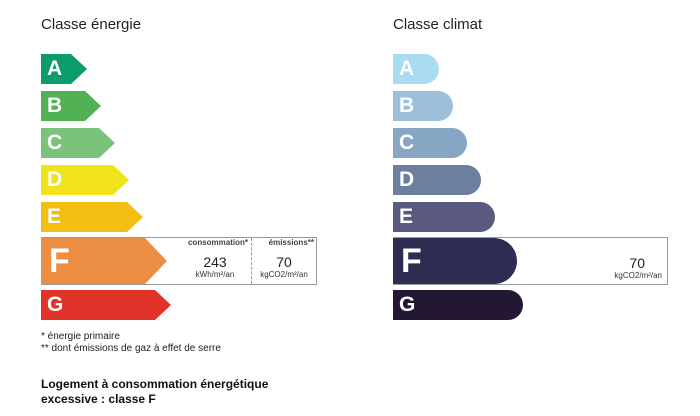 The height and width of the screenshot is (416, 700). I want to click on emissions-cell: émissions** 70 kgCO2/m²/an, so click(284, 258).